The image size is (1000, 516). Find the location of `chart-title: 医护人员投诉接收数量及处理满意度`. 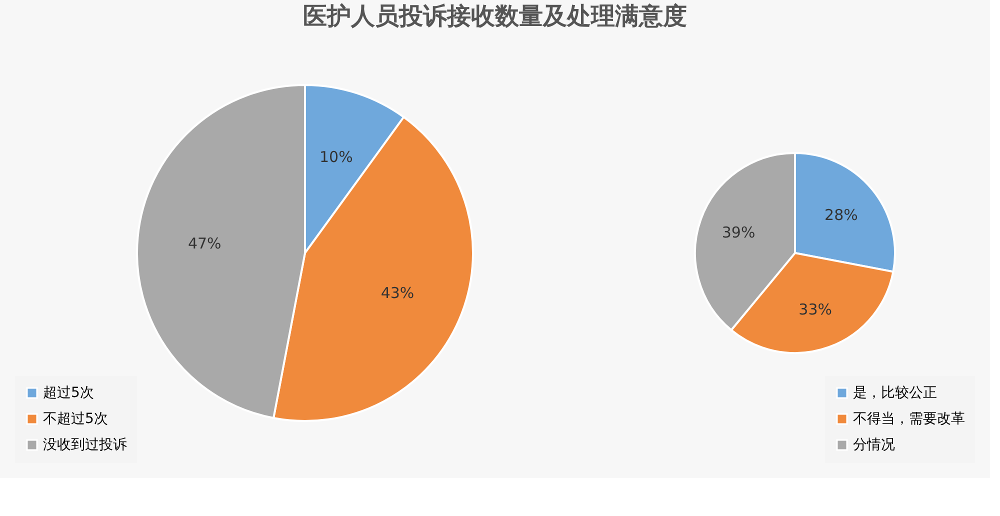

chart-title: 医护人员投诉接收数量及处理满意度 is located at coordinates (495, 16).